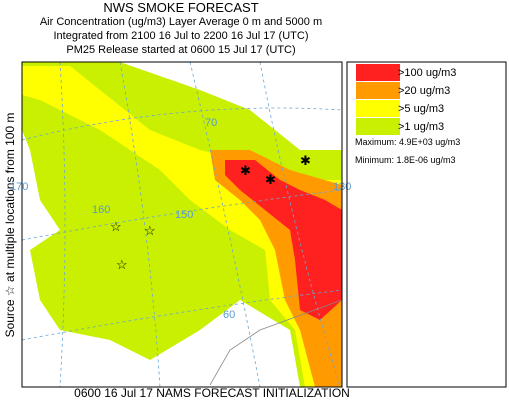 Image resolution: width=509 pixels, height=401 pixels. What do you see at coordinates (405, 160) in the screenshot?
I see `minimum: Minimum: 1.8E-06 ug/m3` at bounding box center [405, 160].